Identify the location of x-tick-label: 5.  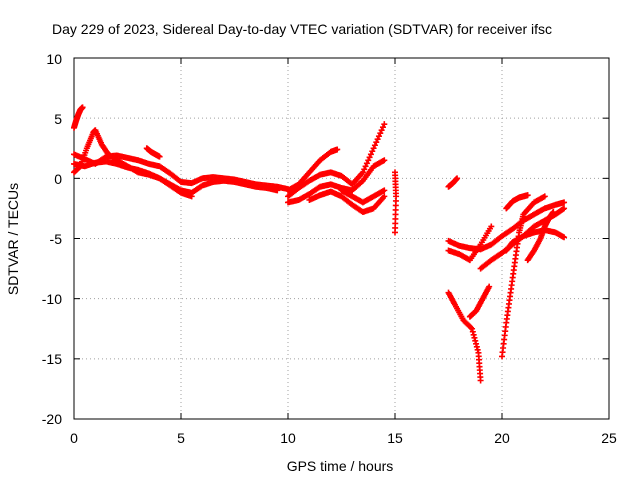
(181, 438).